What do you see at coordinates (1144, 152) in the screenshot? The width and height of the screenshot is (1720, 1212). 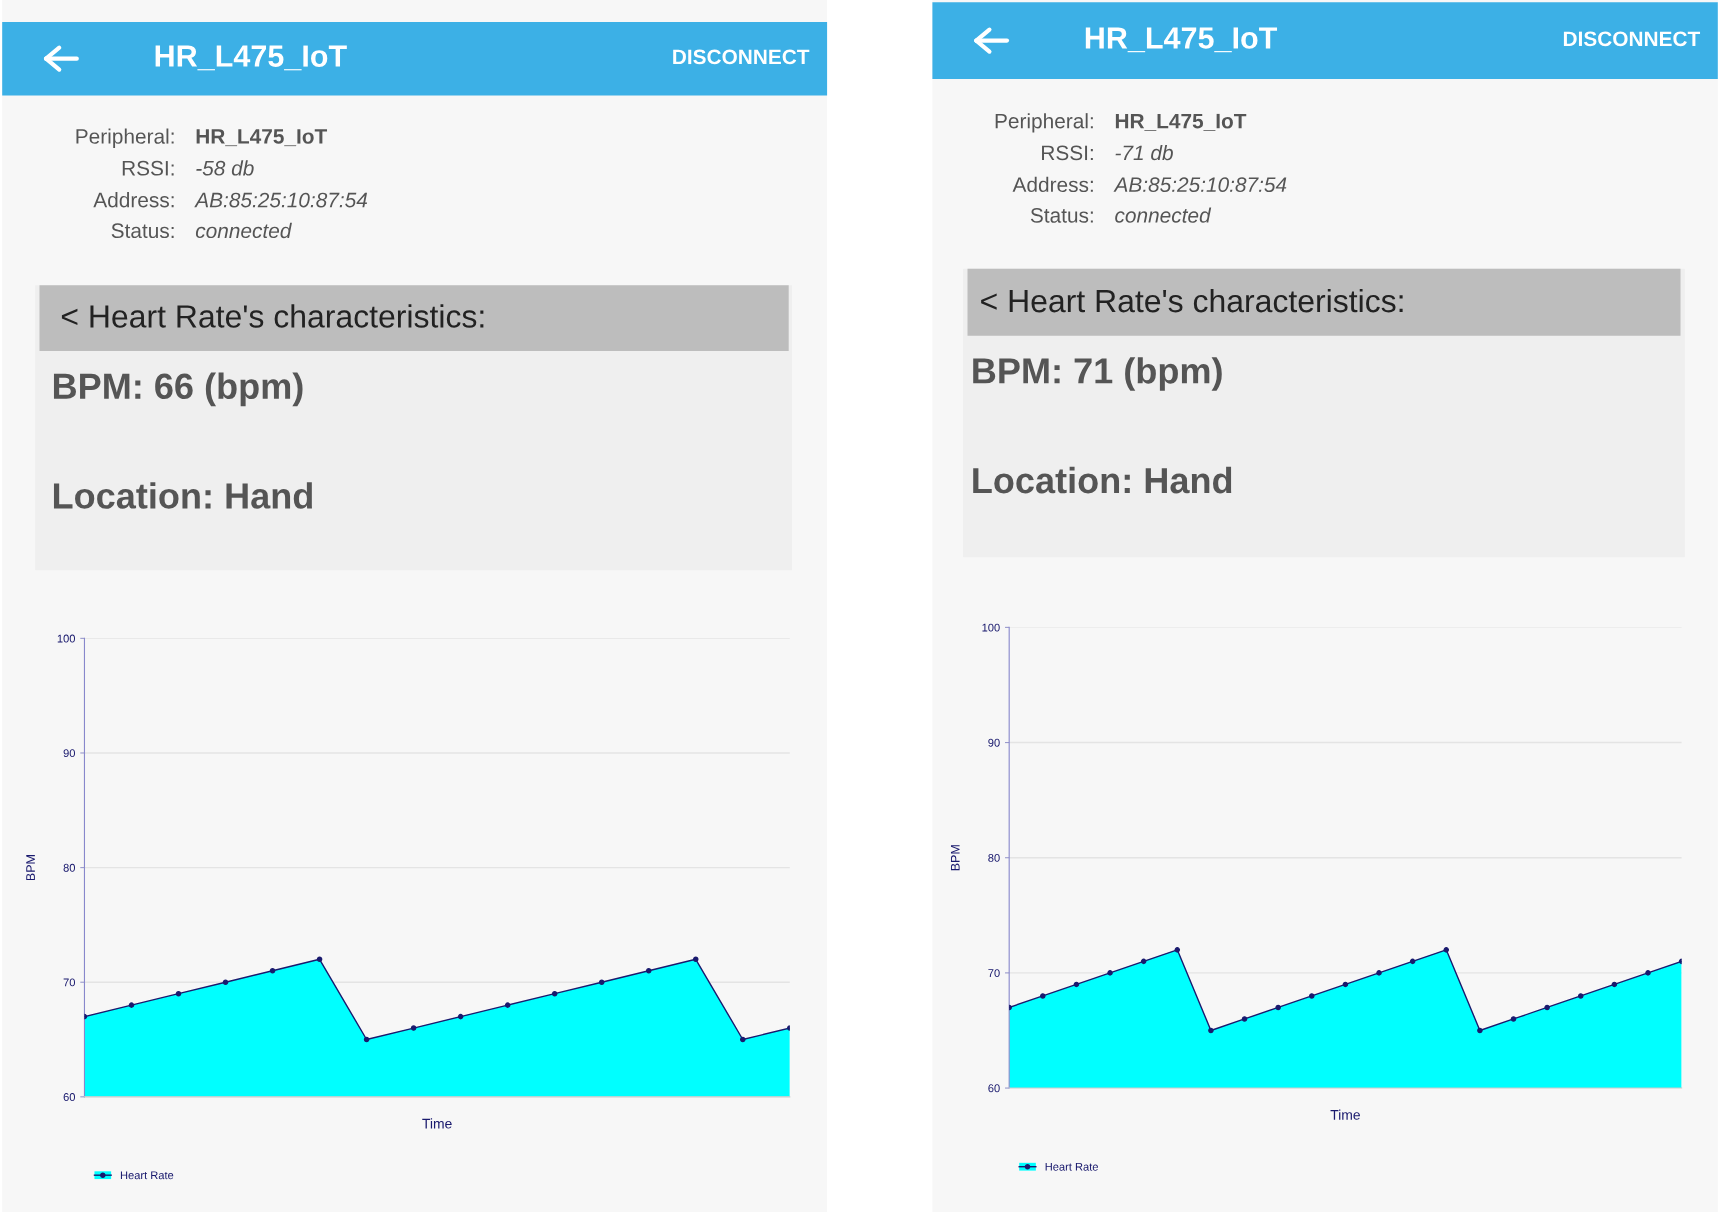 I see `text: -71 db` at bounding box center [1144, 152].